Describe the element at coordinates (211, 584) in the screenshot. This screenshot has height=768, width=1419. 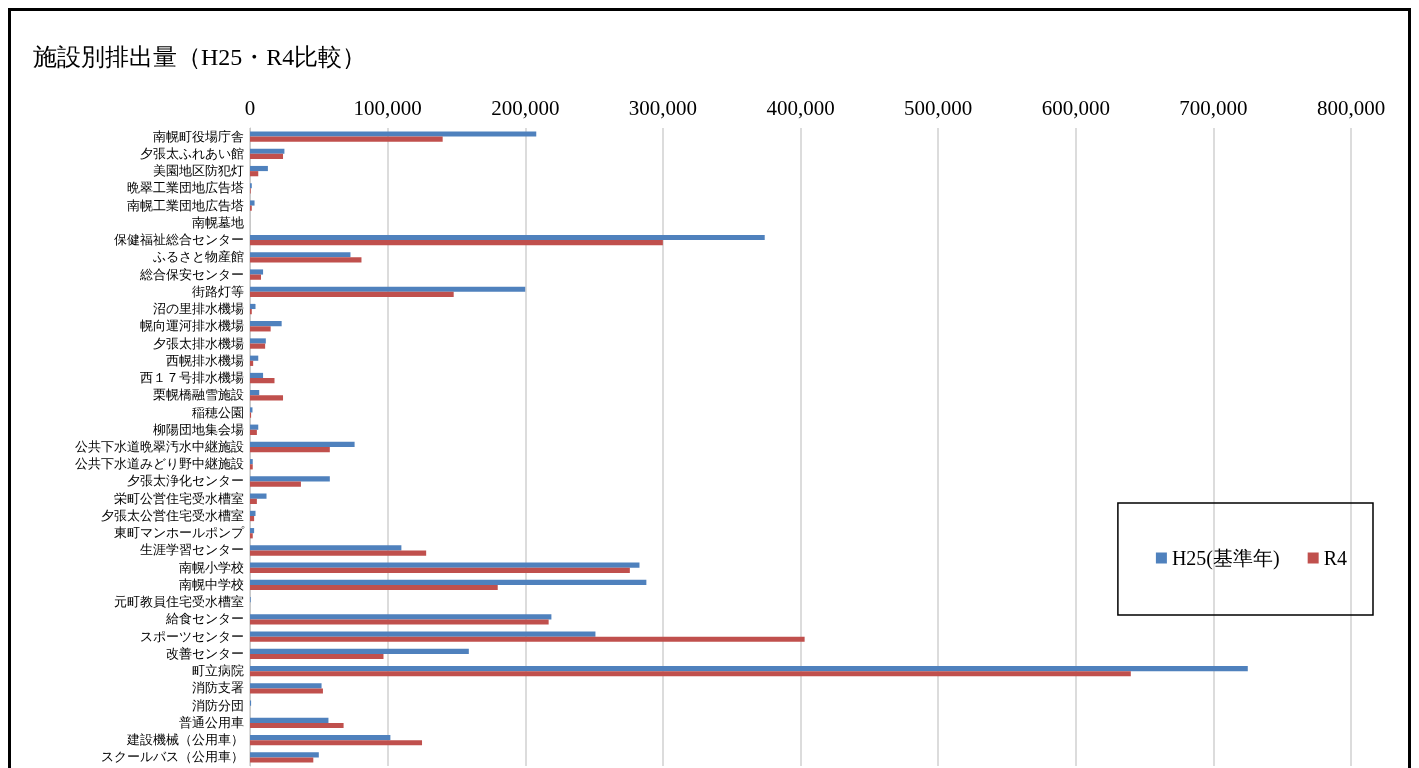
I see `y-tick-label: 南幌中学校` at that location.